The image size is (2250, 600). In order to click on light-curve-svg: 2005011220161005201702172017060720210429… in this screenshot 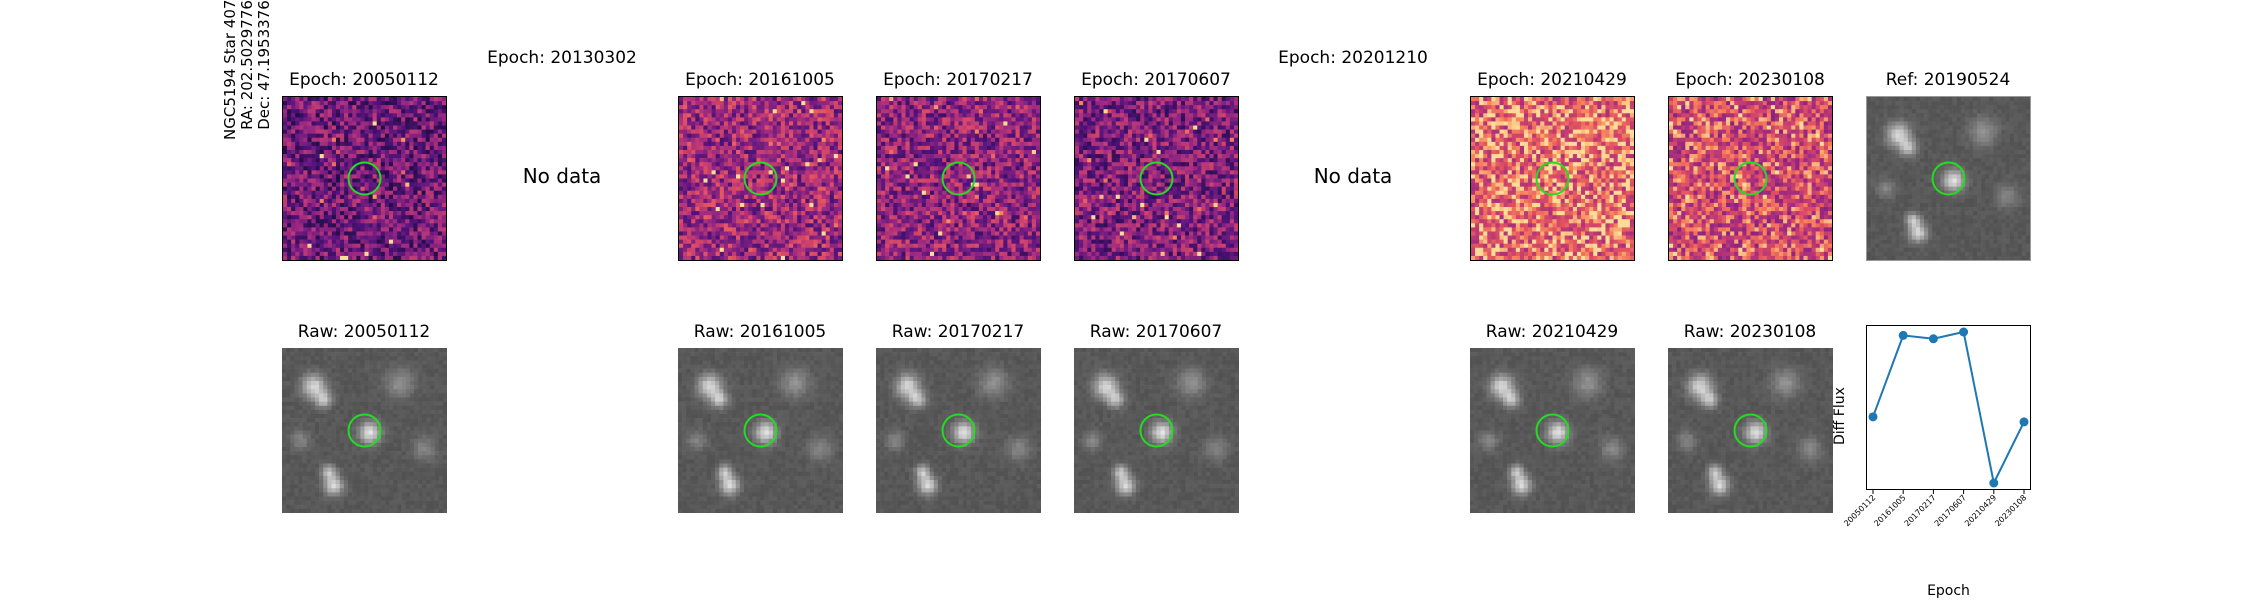, I will do `click(1936, 426)`.